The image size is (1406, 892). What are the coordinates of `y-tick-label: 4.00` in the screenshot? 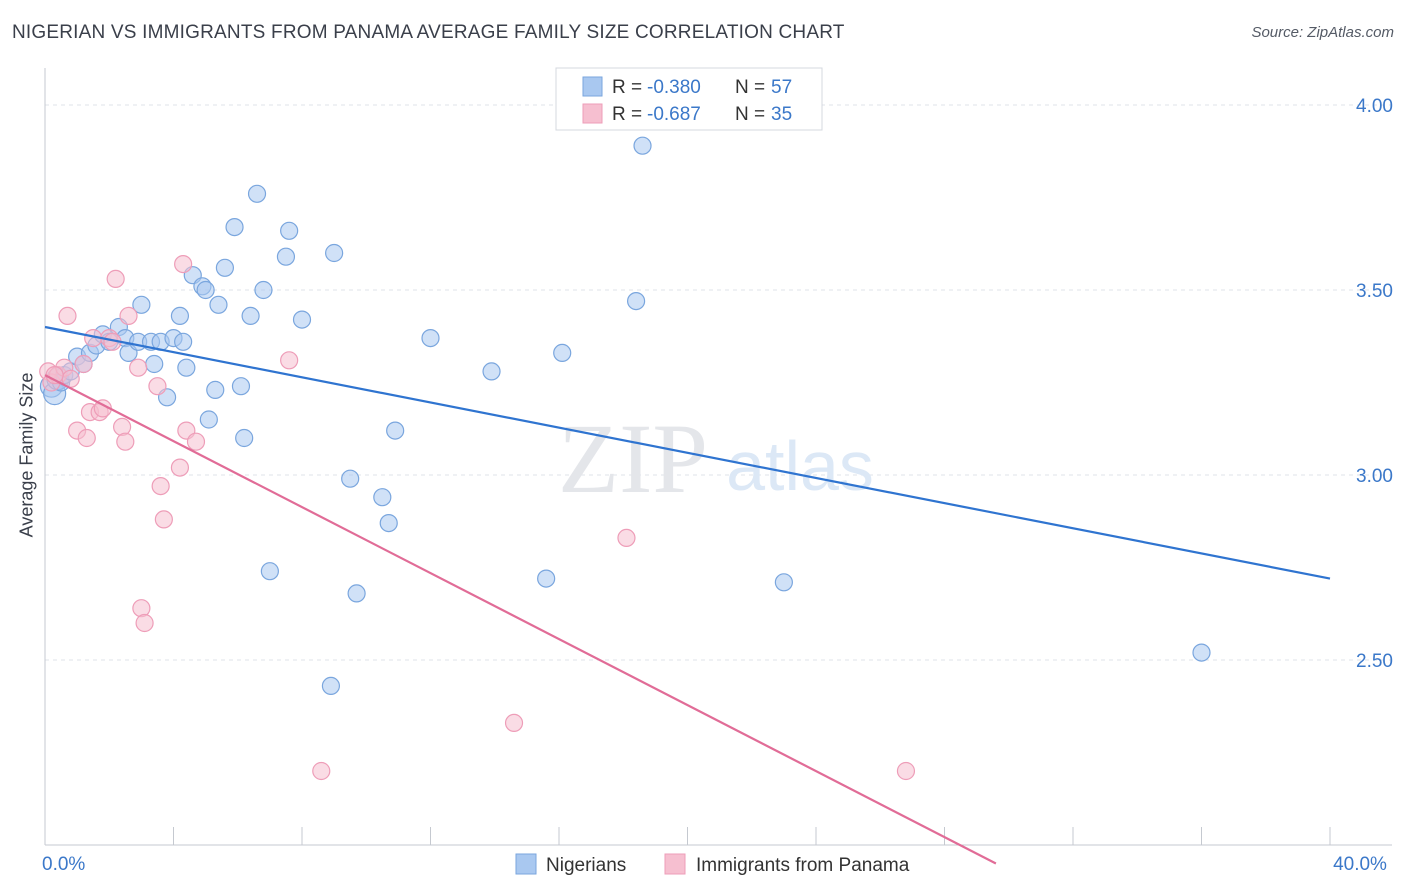 It's located at (1374, 106).